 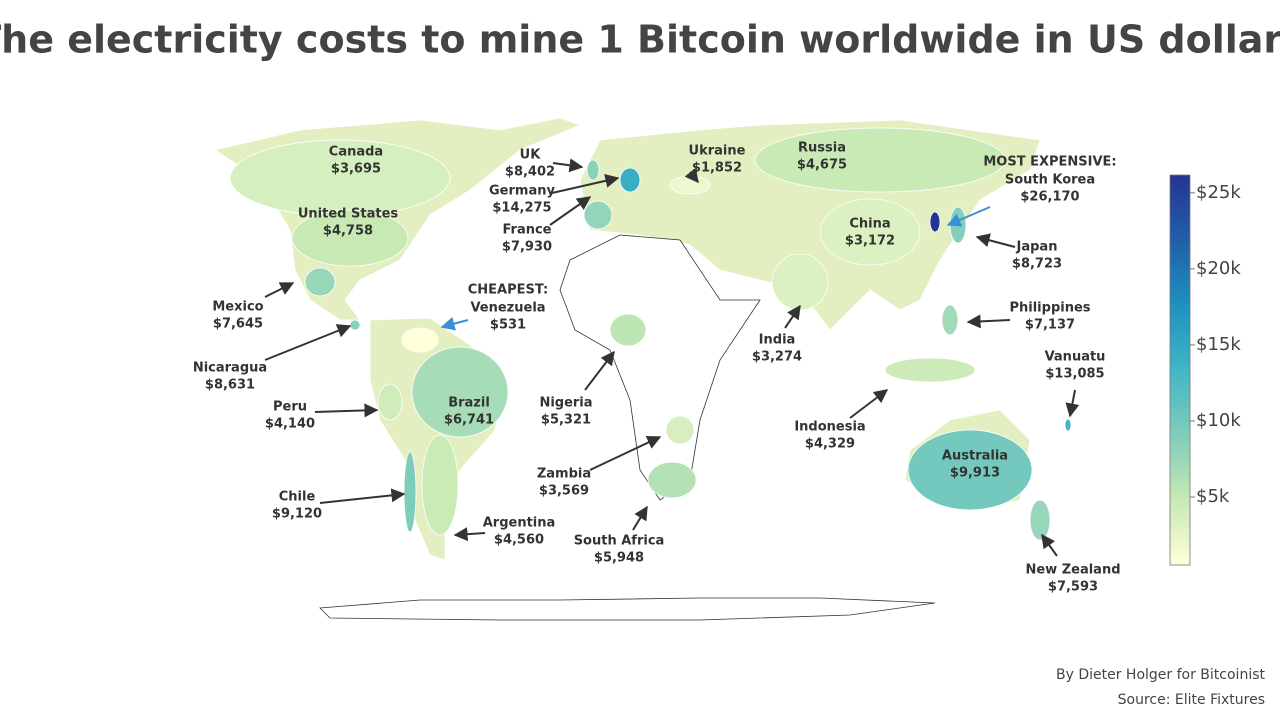 I want to click on country-name: Russia, so click(x=822, y=148).